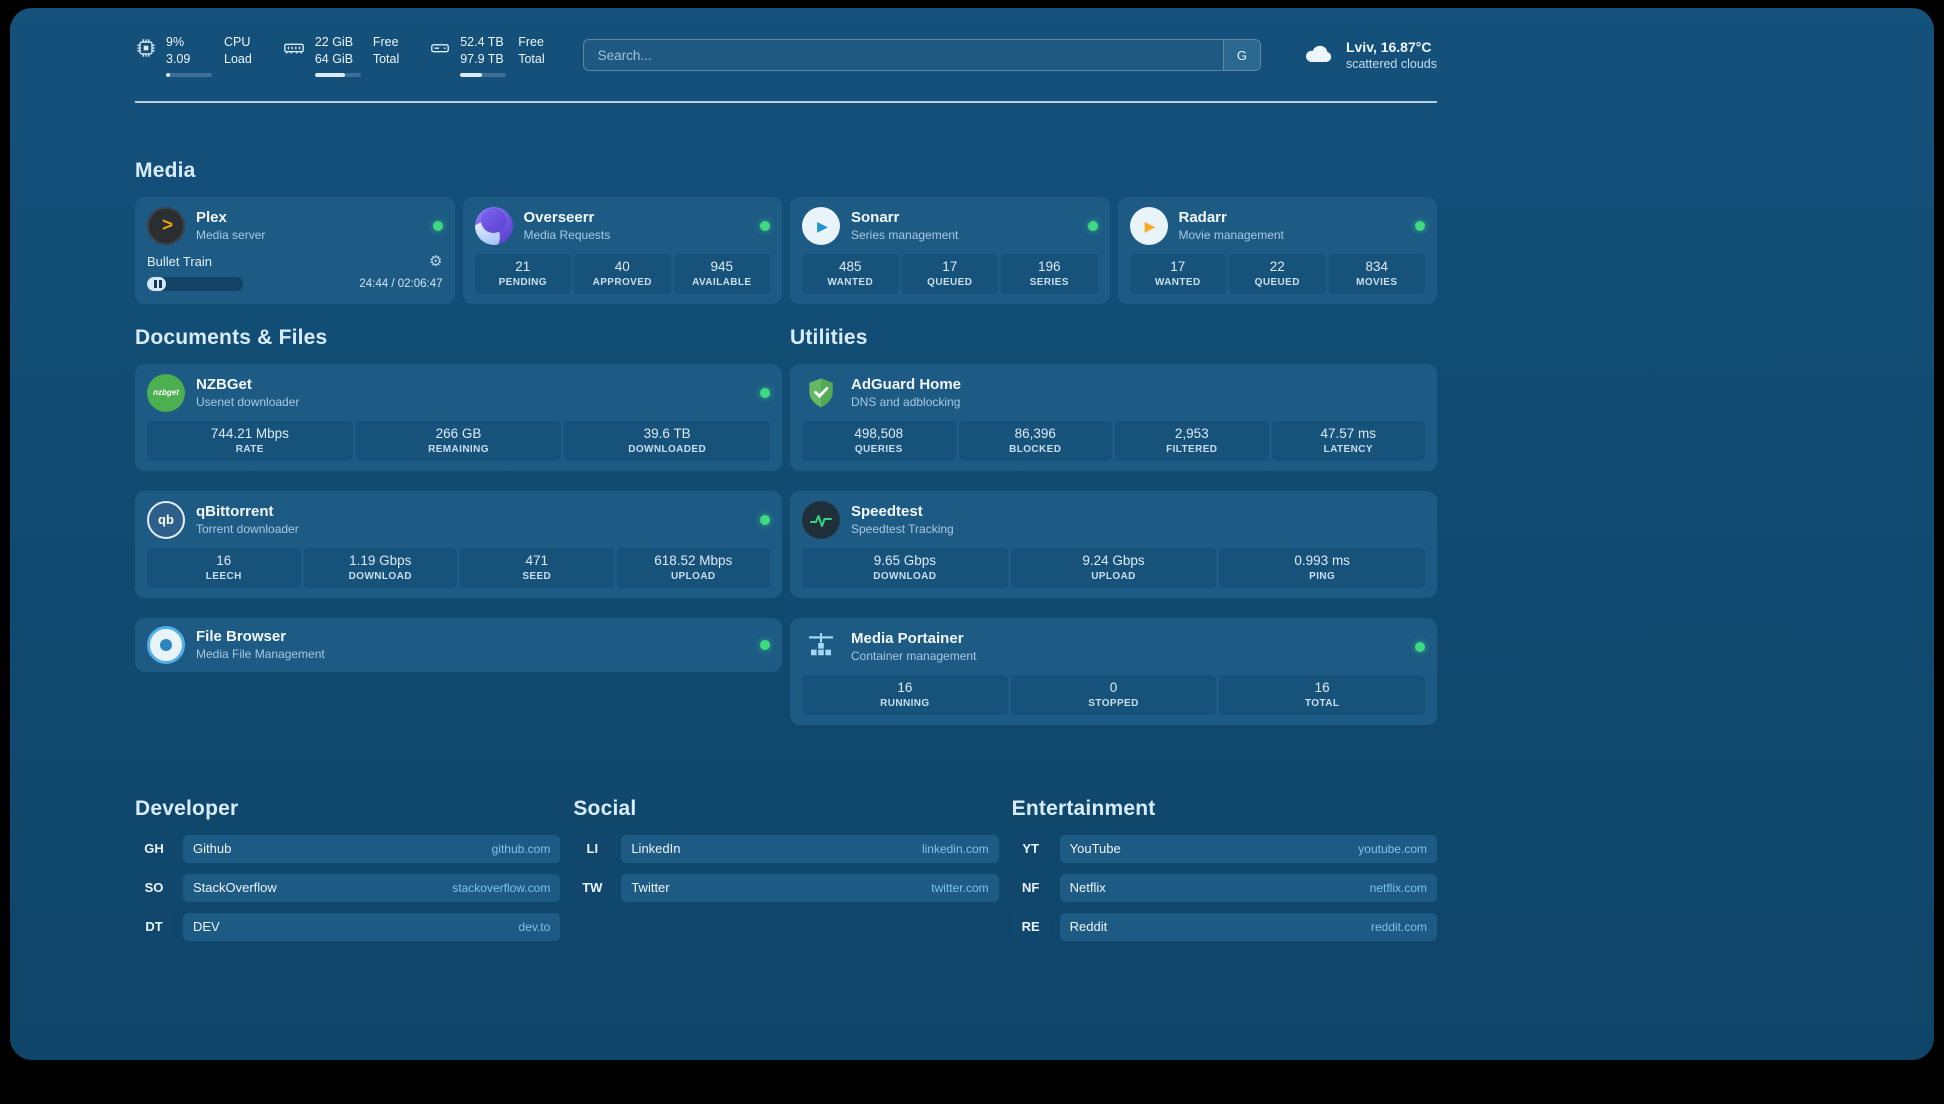  Describe the element at coordinates (592, 848) in the screenshot. I see `link-abbr: LI` at that location.